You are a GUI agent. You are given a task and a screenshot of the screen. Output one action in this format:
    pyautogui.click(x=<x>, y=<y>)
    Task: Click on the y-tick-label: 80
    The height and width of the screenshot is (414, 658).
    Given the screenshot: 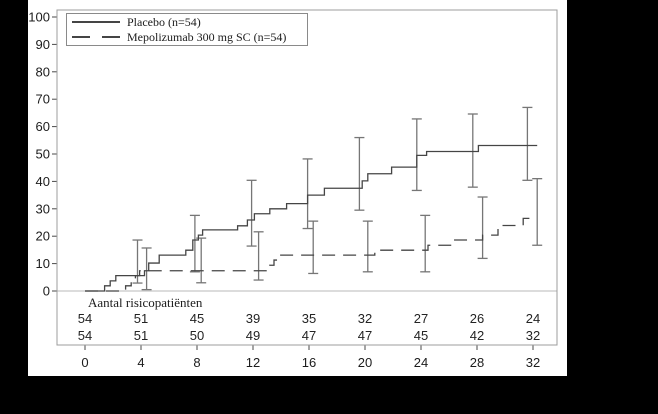 What is the action you would take?
    pyautogui.click(x=43, y=71)
    